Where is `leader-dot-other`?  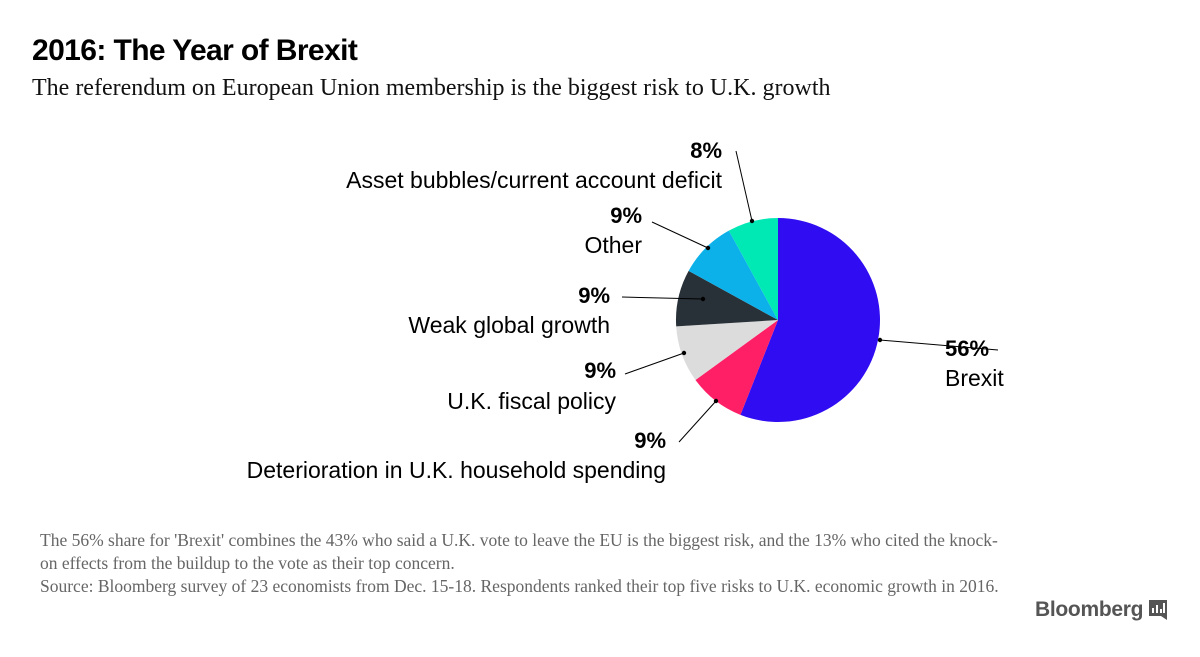 leader-dot-other is located at coordinates (708, 248).